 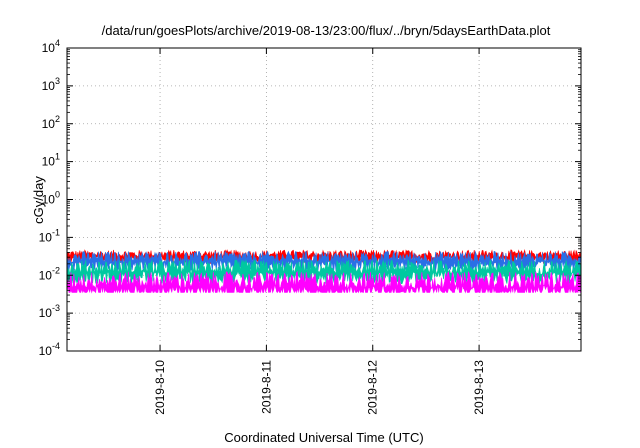 I want to click on x-tick-label: 2019-8-12, so click(x=373, y=387).